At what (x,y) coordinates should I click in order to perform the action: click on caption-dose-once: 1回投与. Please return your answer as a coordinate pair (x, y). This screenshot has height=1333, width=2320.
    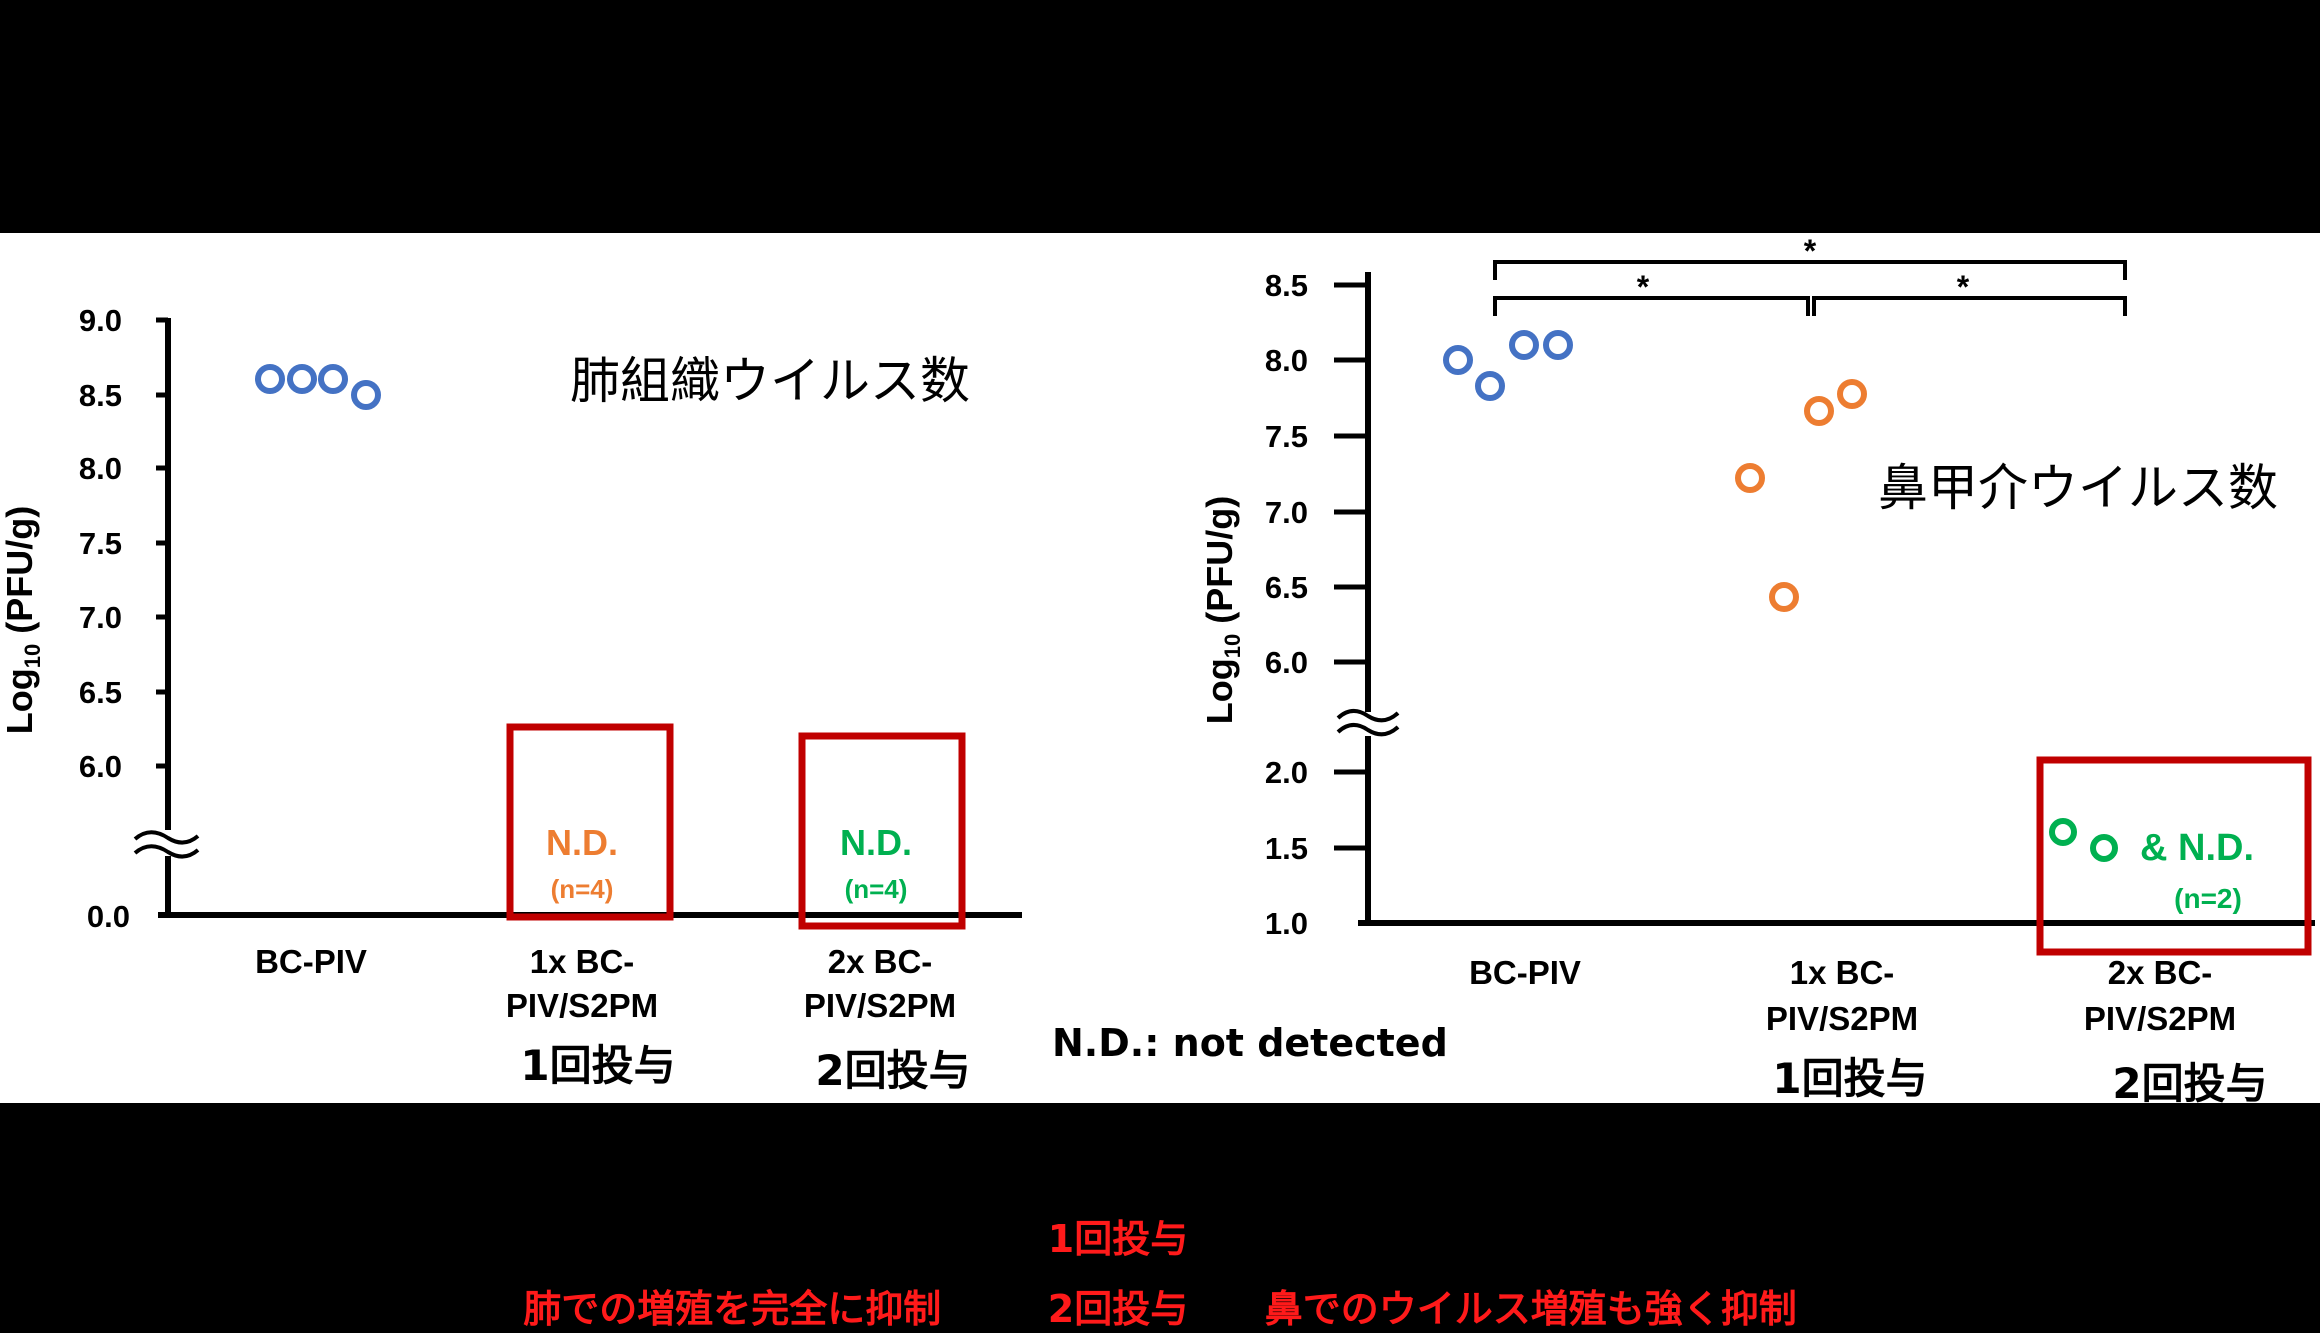
    Looking at the image, I should click on (1118, 1239).